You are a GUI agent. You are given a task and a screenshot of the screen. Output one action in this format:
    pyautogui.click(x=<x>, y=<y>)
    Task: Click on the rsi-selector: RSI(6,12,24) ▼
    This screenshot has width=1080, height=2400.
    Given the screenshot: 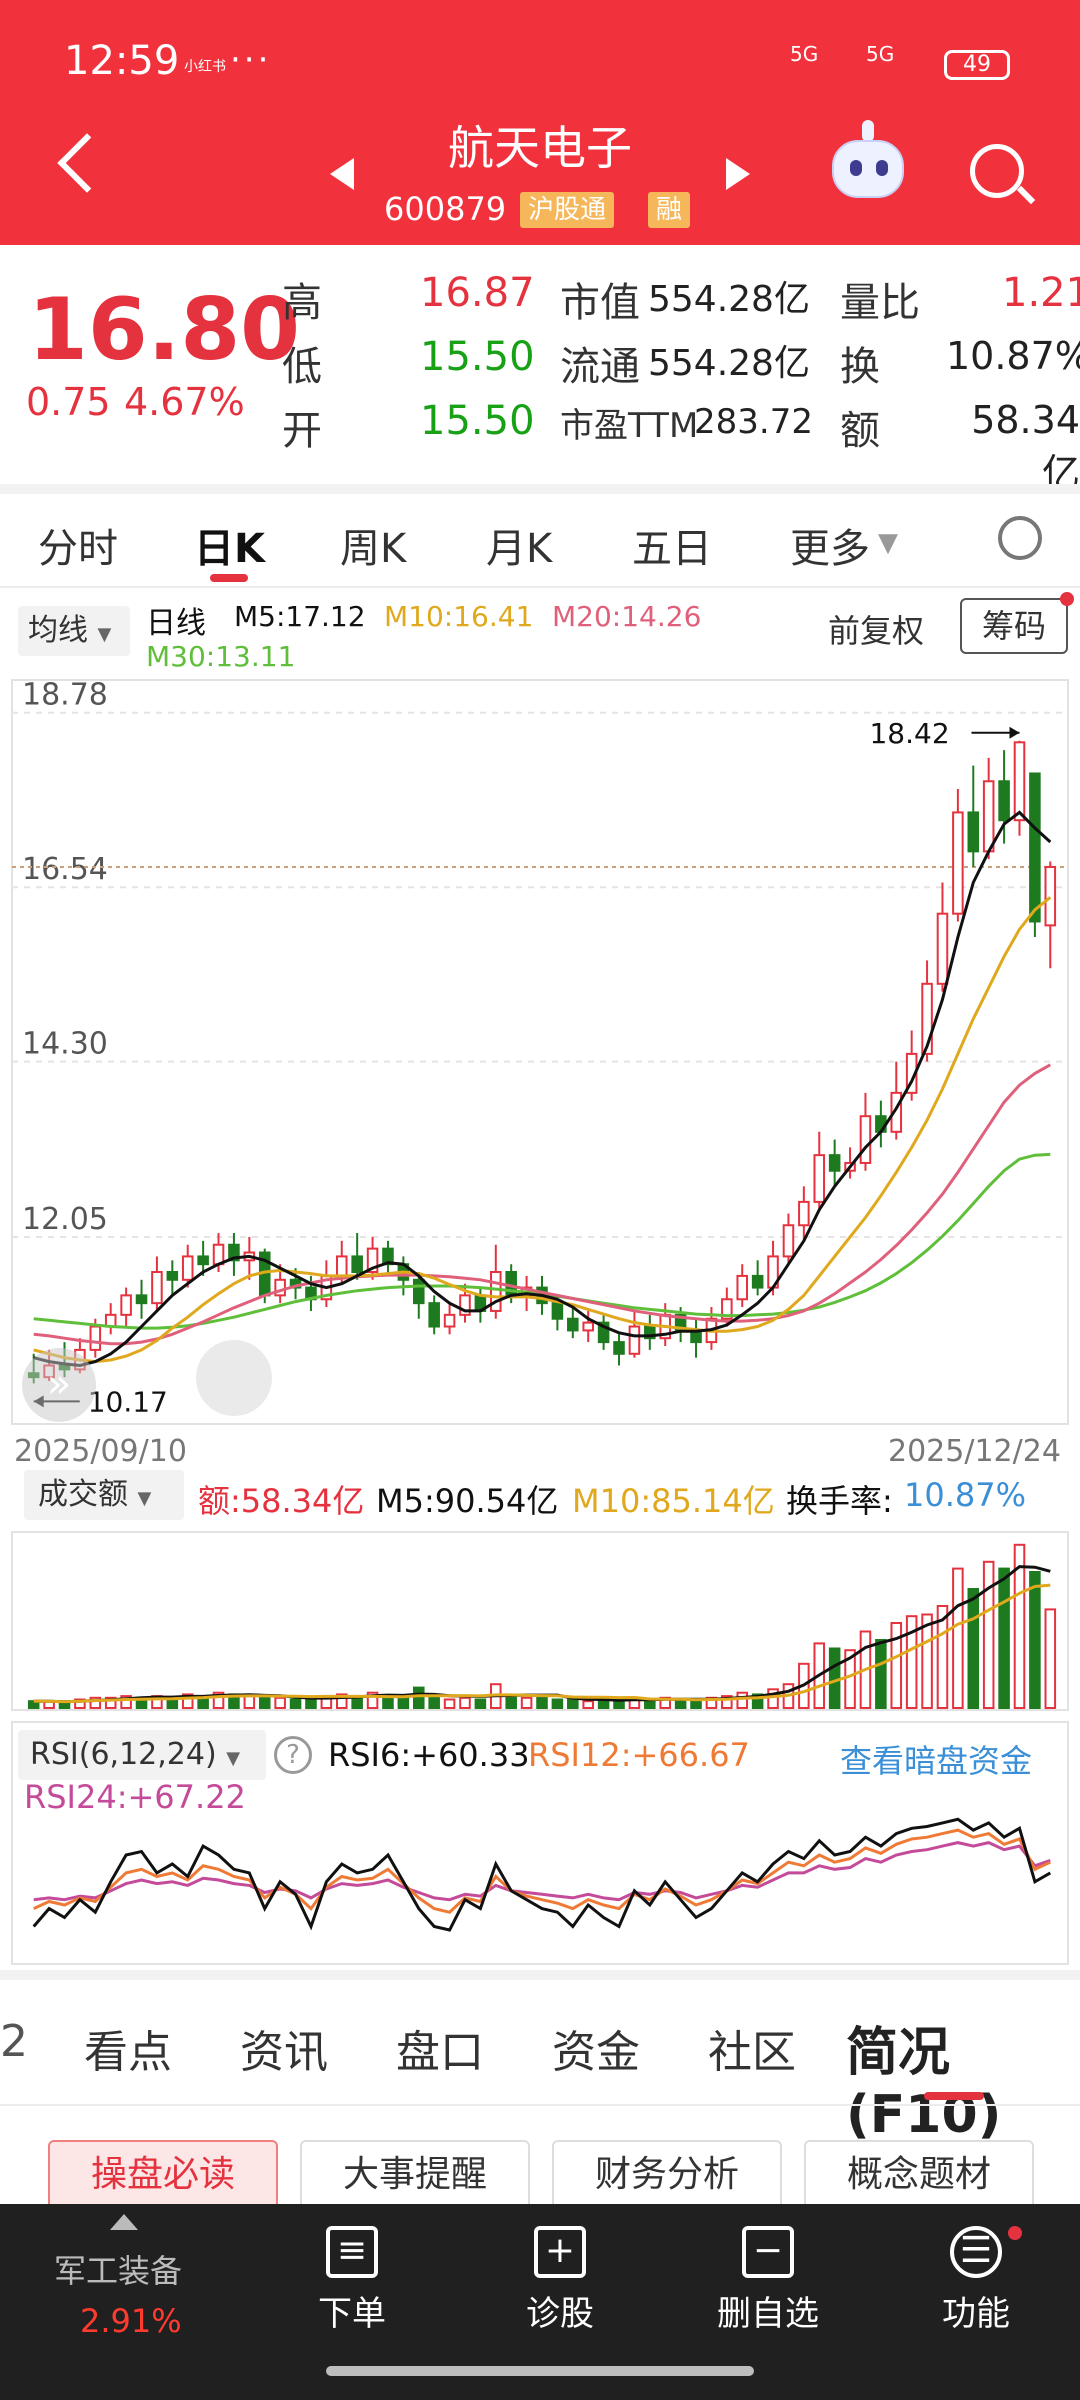 What is the action you would take?
    pyautogui.click(x=142, y=1755)
    